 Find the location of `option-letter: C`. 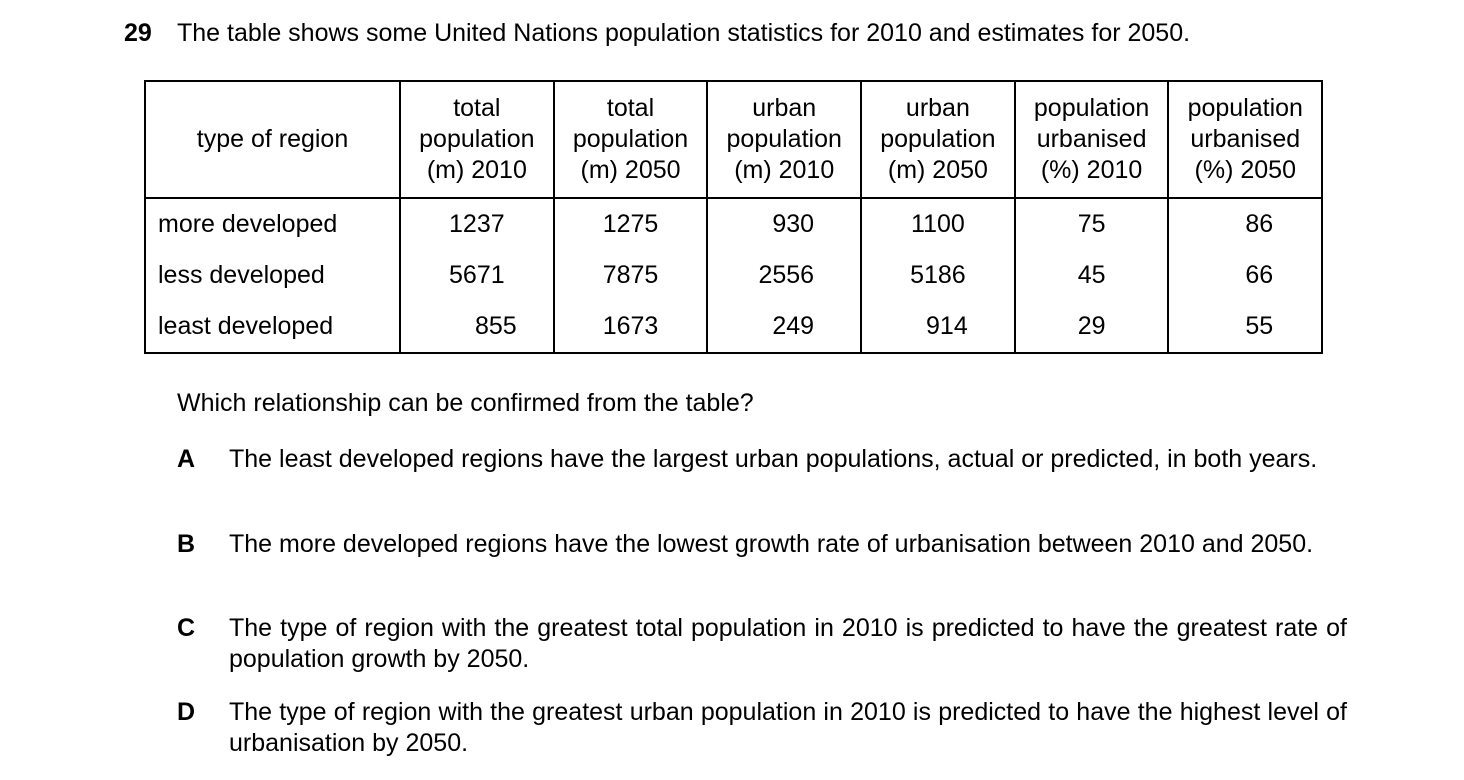

option-letter: C is located at coordinates (186, 628).